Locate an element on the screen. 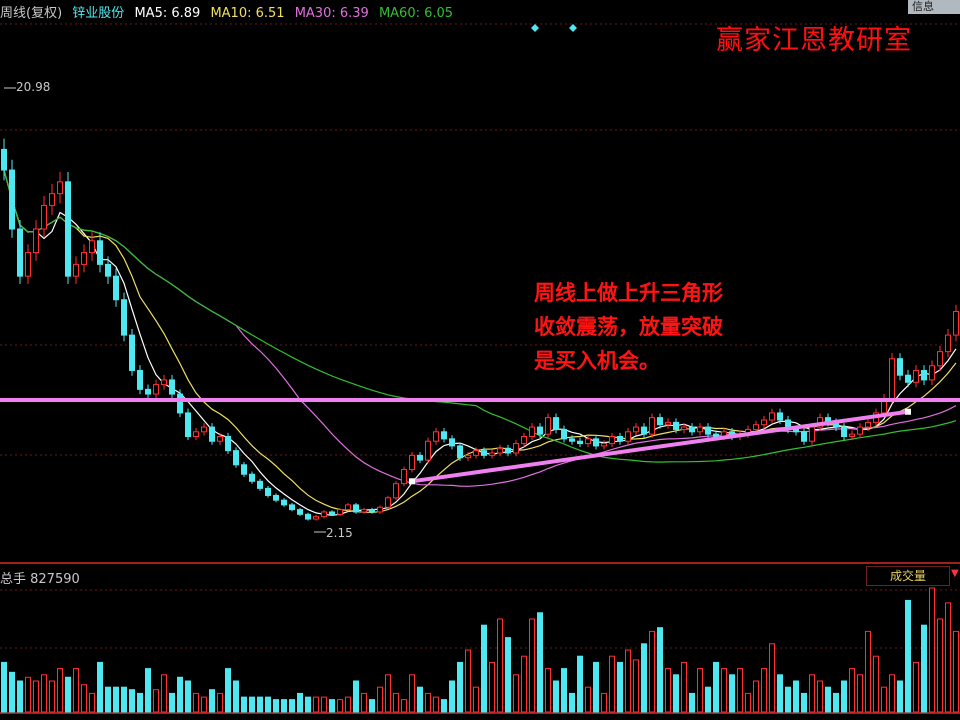 The height and width of the screenshot is (720, 960). annotation-line: 收敛震荡，放量突破 is located at coordinates (628, 327).